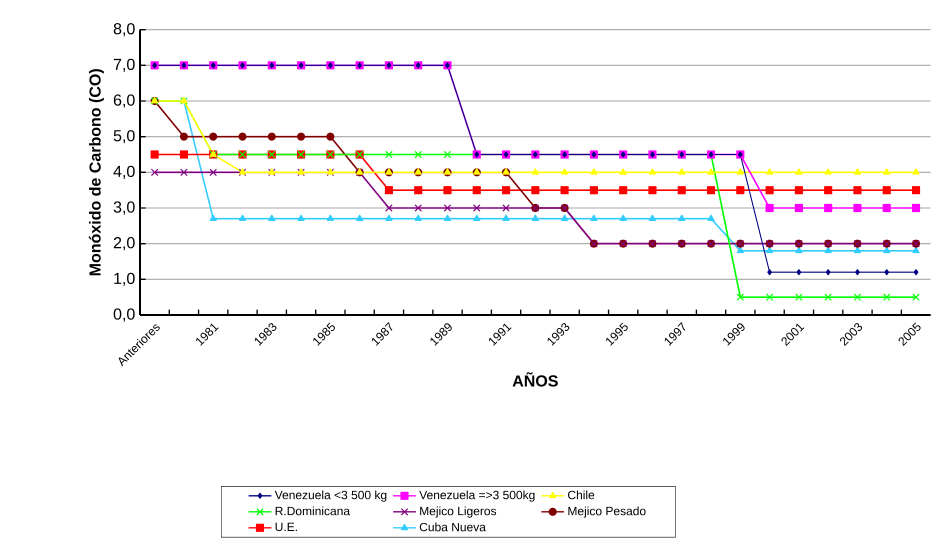 The width and height of the screenshot is (933, 552). I want to click on y-axis-title: Monóxido de Carbono (CO), so click(96, 172).